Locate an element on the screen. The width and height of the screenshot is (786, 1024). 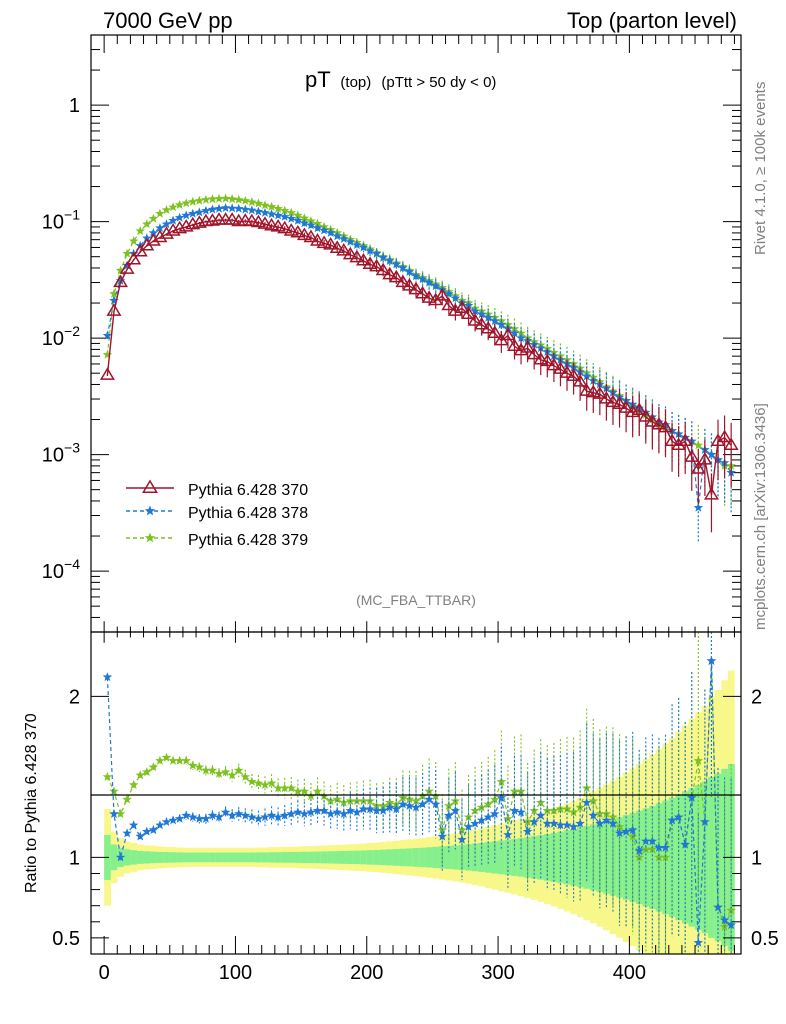
header-right: Top (parton level) is located at coordinates (652, 20).